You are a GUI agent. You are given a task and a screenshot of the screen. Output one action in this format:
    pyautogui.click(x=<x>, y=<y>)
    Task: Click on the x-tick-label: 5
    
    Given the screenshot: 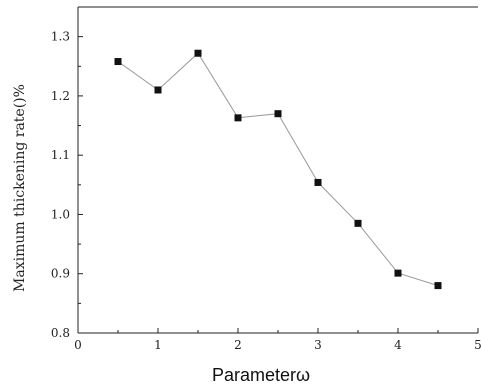 What is the action you would take?
    pyautogui.click(x=477, y=345)
    